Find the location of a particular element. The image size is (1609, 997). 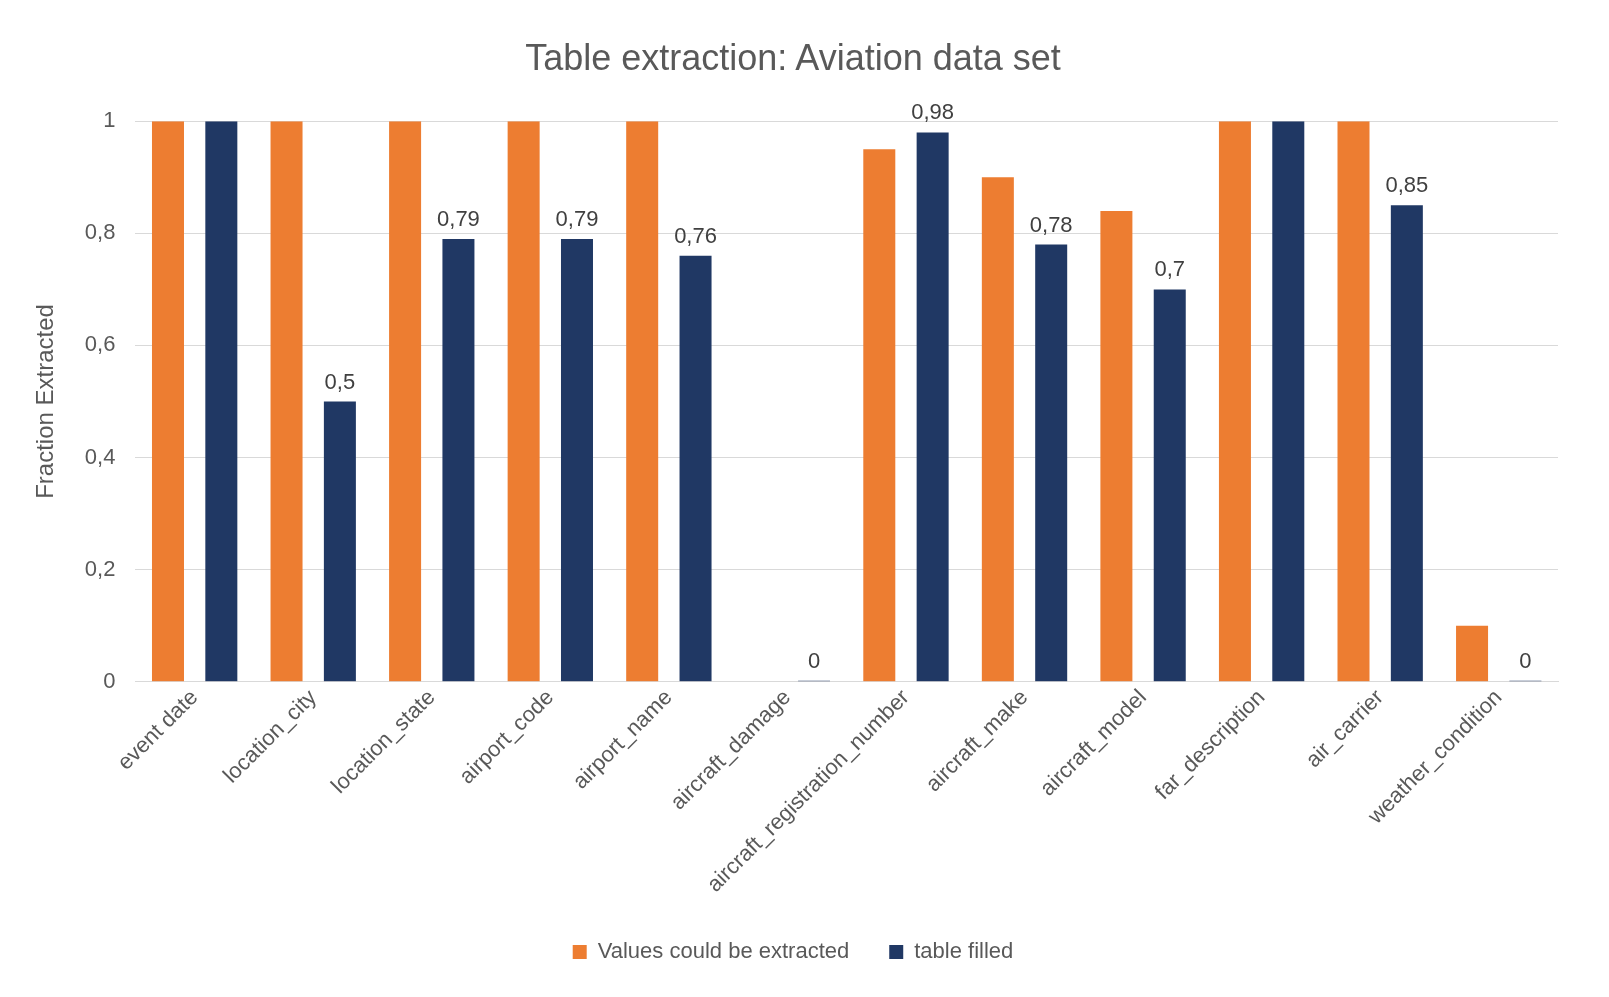

data-label: 0,5 is located at coordinates (340, 381).